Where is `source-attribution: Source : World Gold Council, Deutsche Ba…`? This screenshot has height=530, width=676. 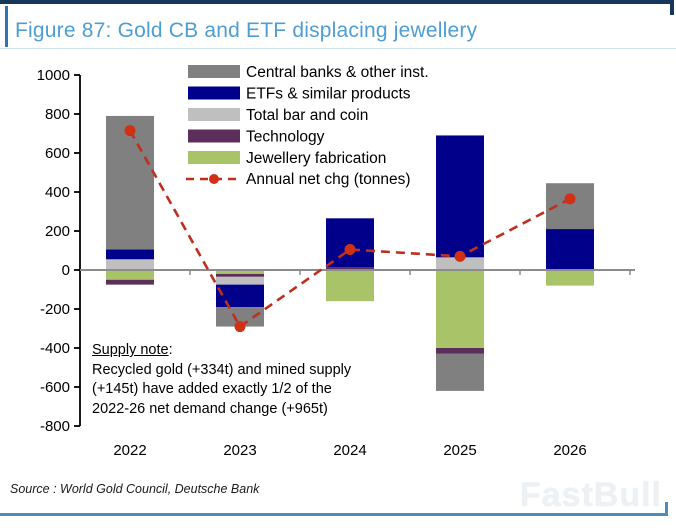 source-attribution: Source : World Gold Council, Deutsche Ba… is located at coordinates (135, 489).